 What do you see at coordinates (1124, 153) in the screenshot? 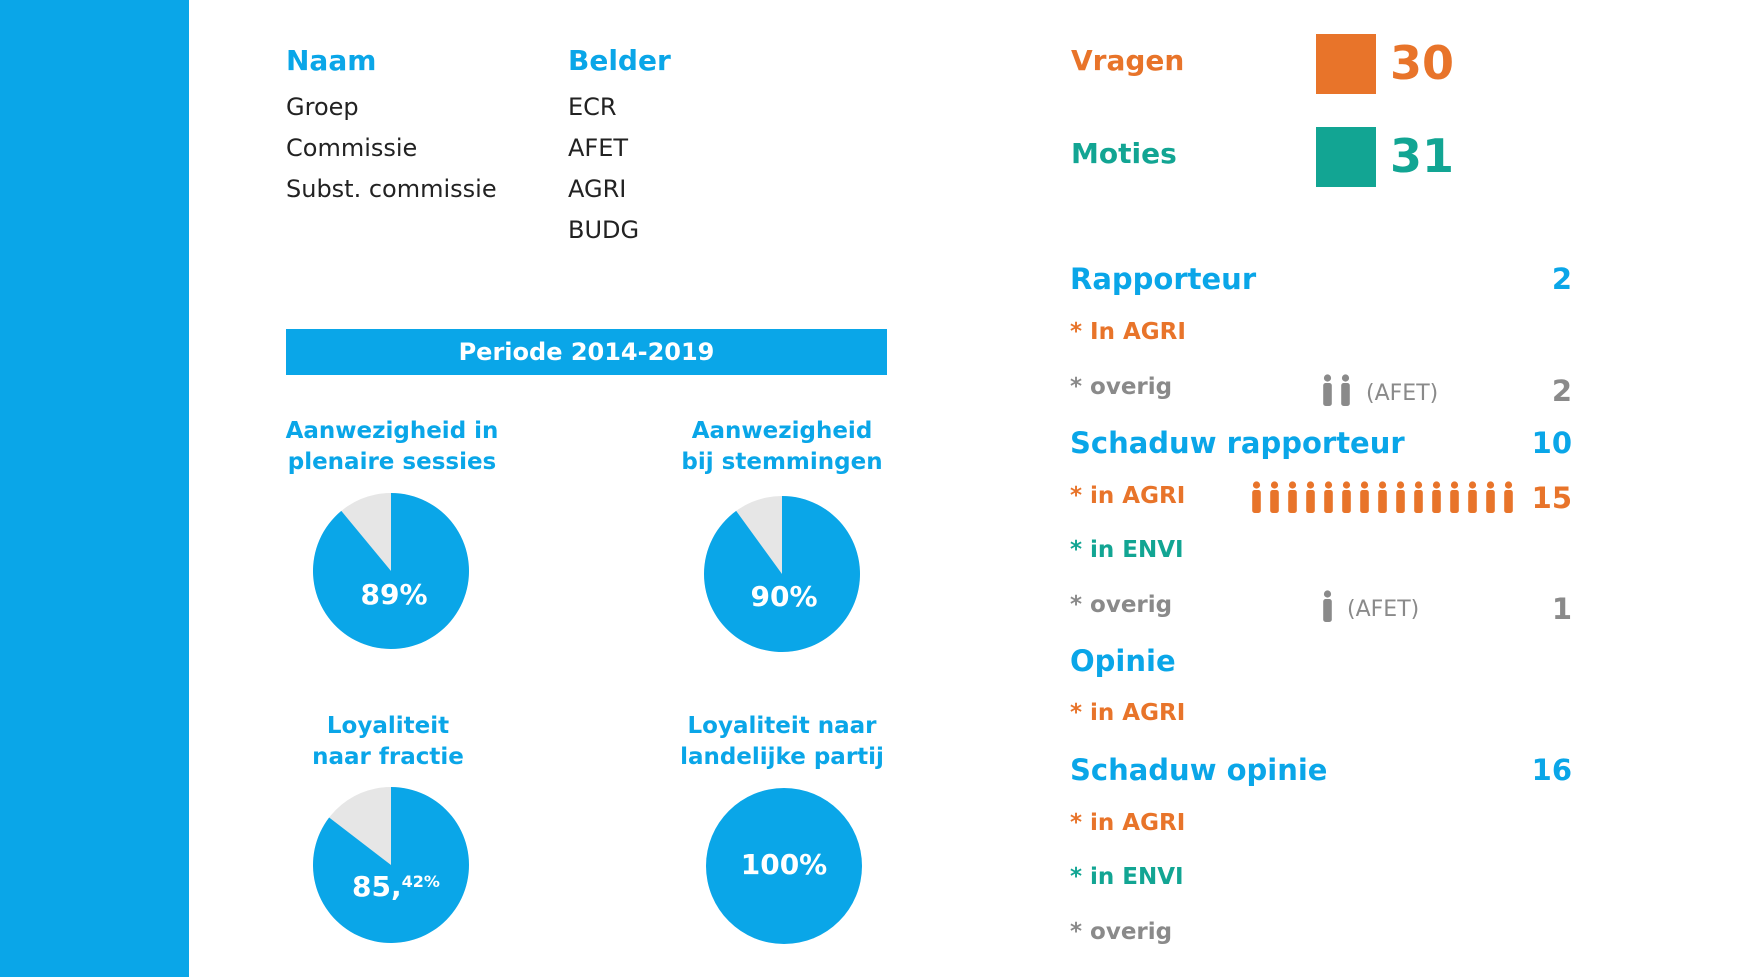
I see `moties-label: Moties` at bounding box center [1124, 153].